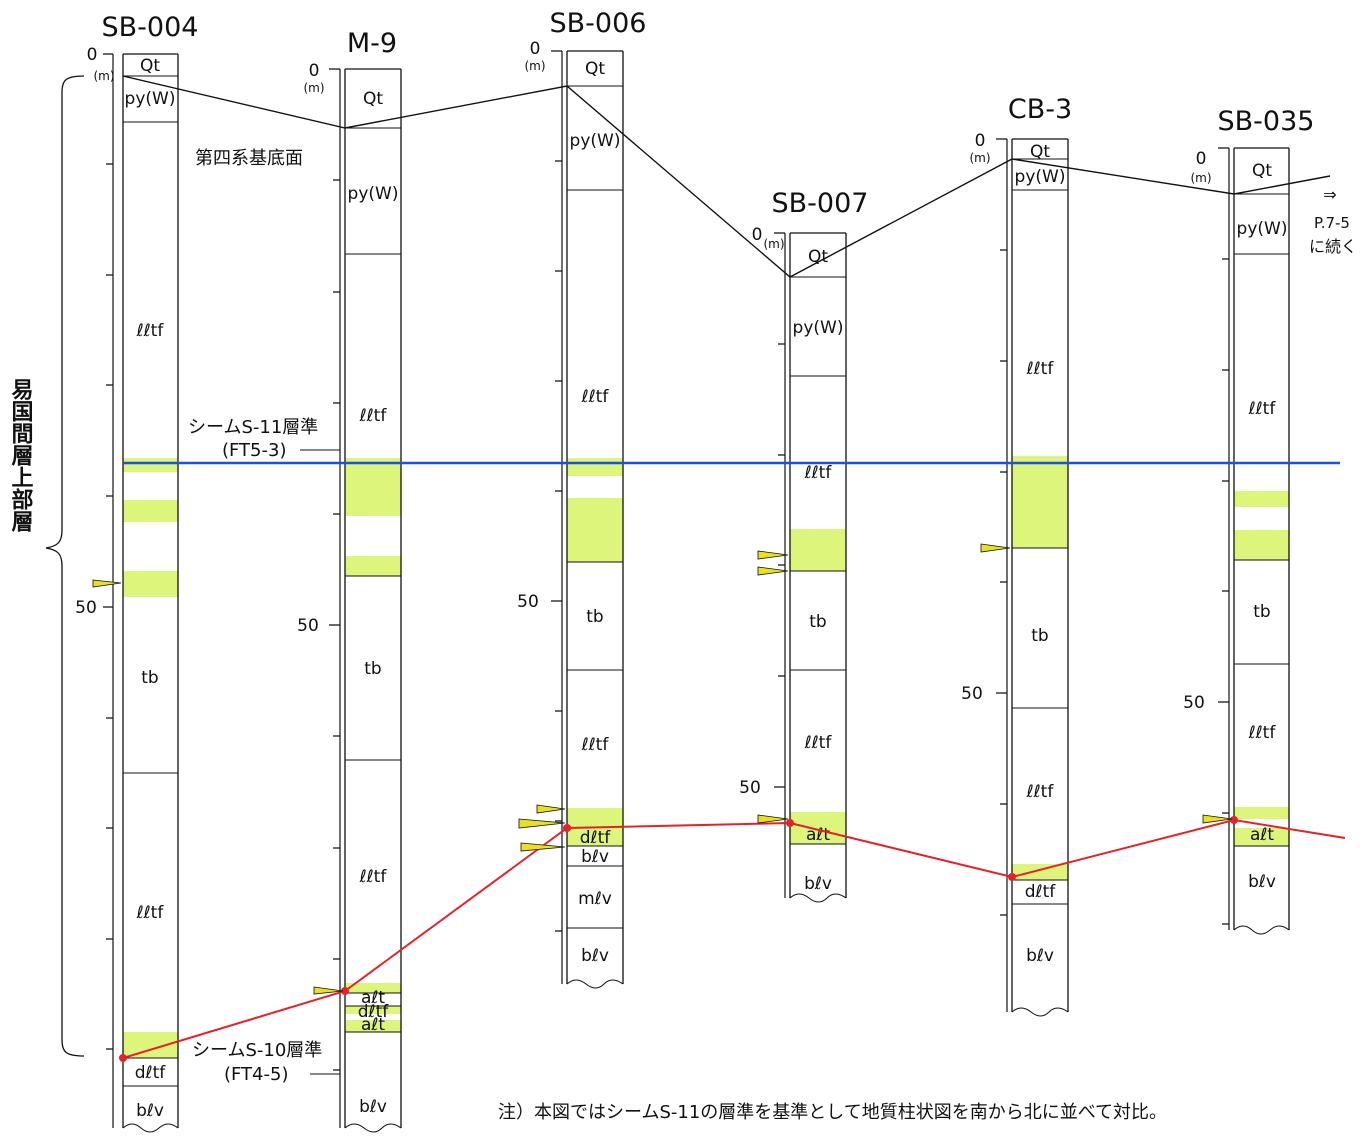 The image size is (1370, 1136). Describe the element at coordinates (820, 203) in the screenshot. I see `borehole-title: SB-007` at that location.